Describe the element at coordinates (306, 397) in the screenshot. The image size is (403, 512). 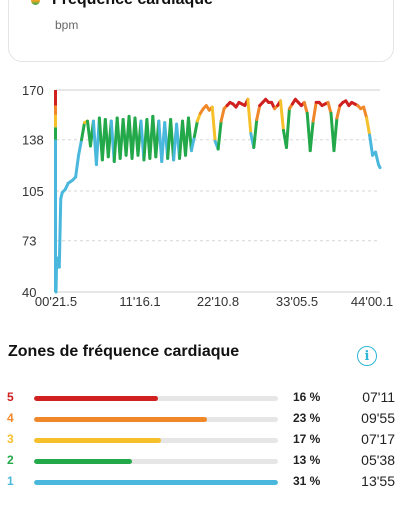
I see `zone-percent: 16 %` at that location.